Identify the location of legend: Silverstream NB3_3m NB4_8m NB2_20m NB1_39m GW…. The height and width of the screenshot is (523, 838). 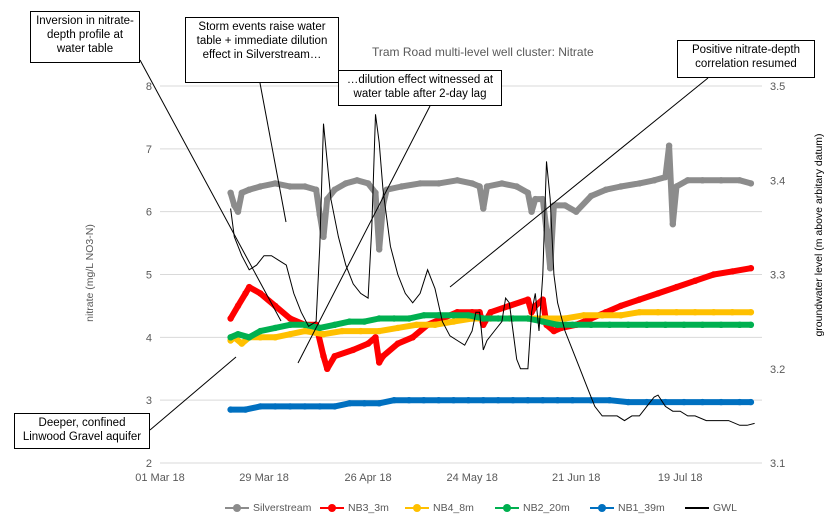
(525, 508).